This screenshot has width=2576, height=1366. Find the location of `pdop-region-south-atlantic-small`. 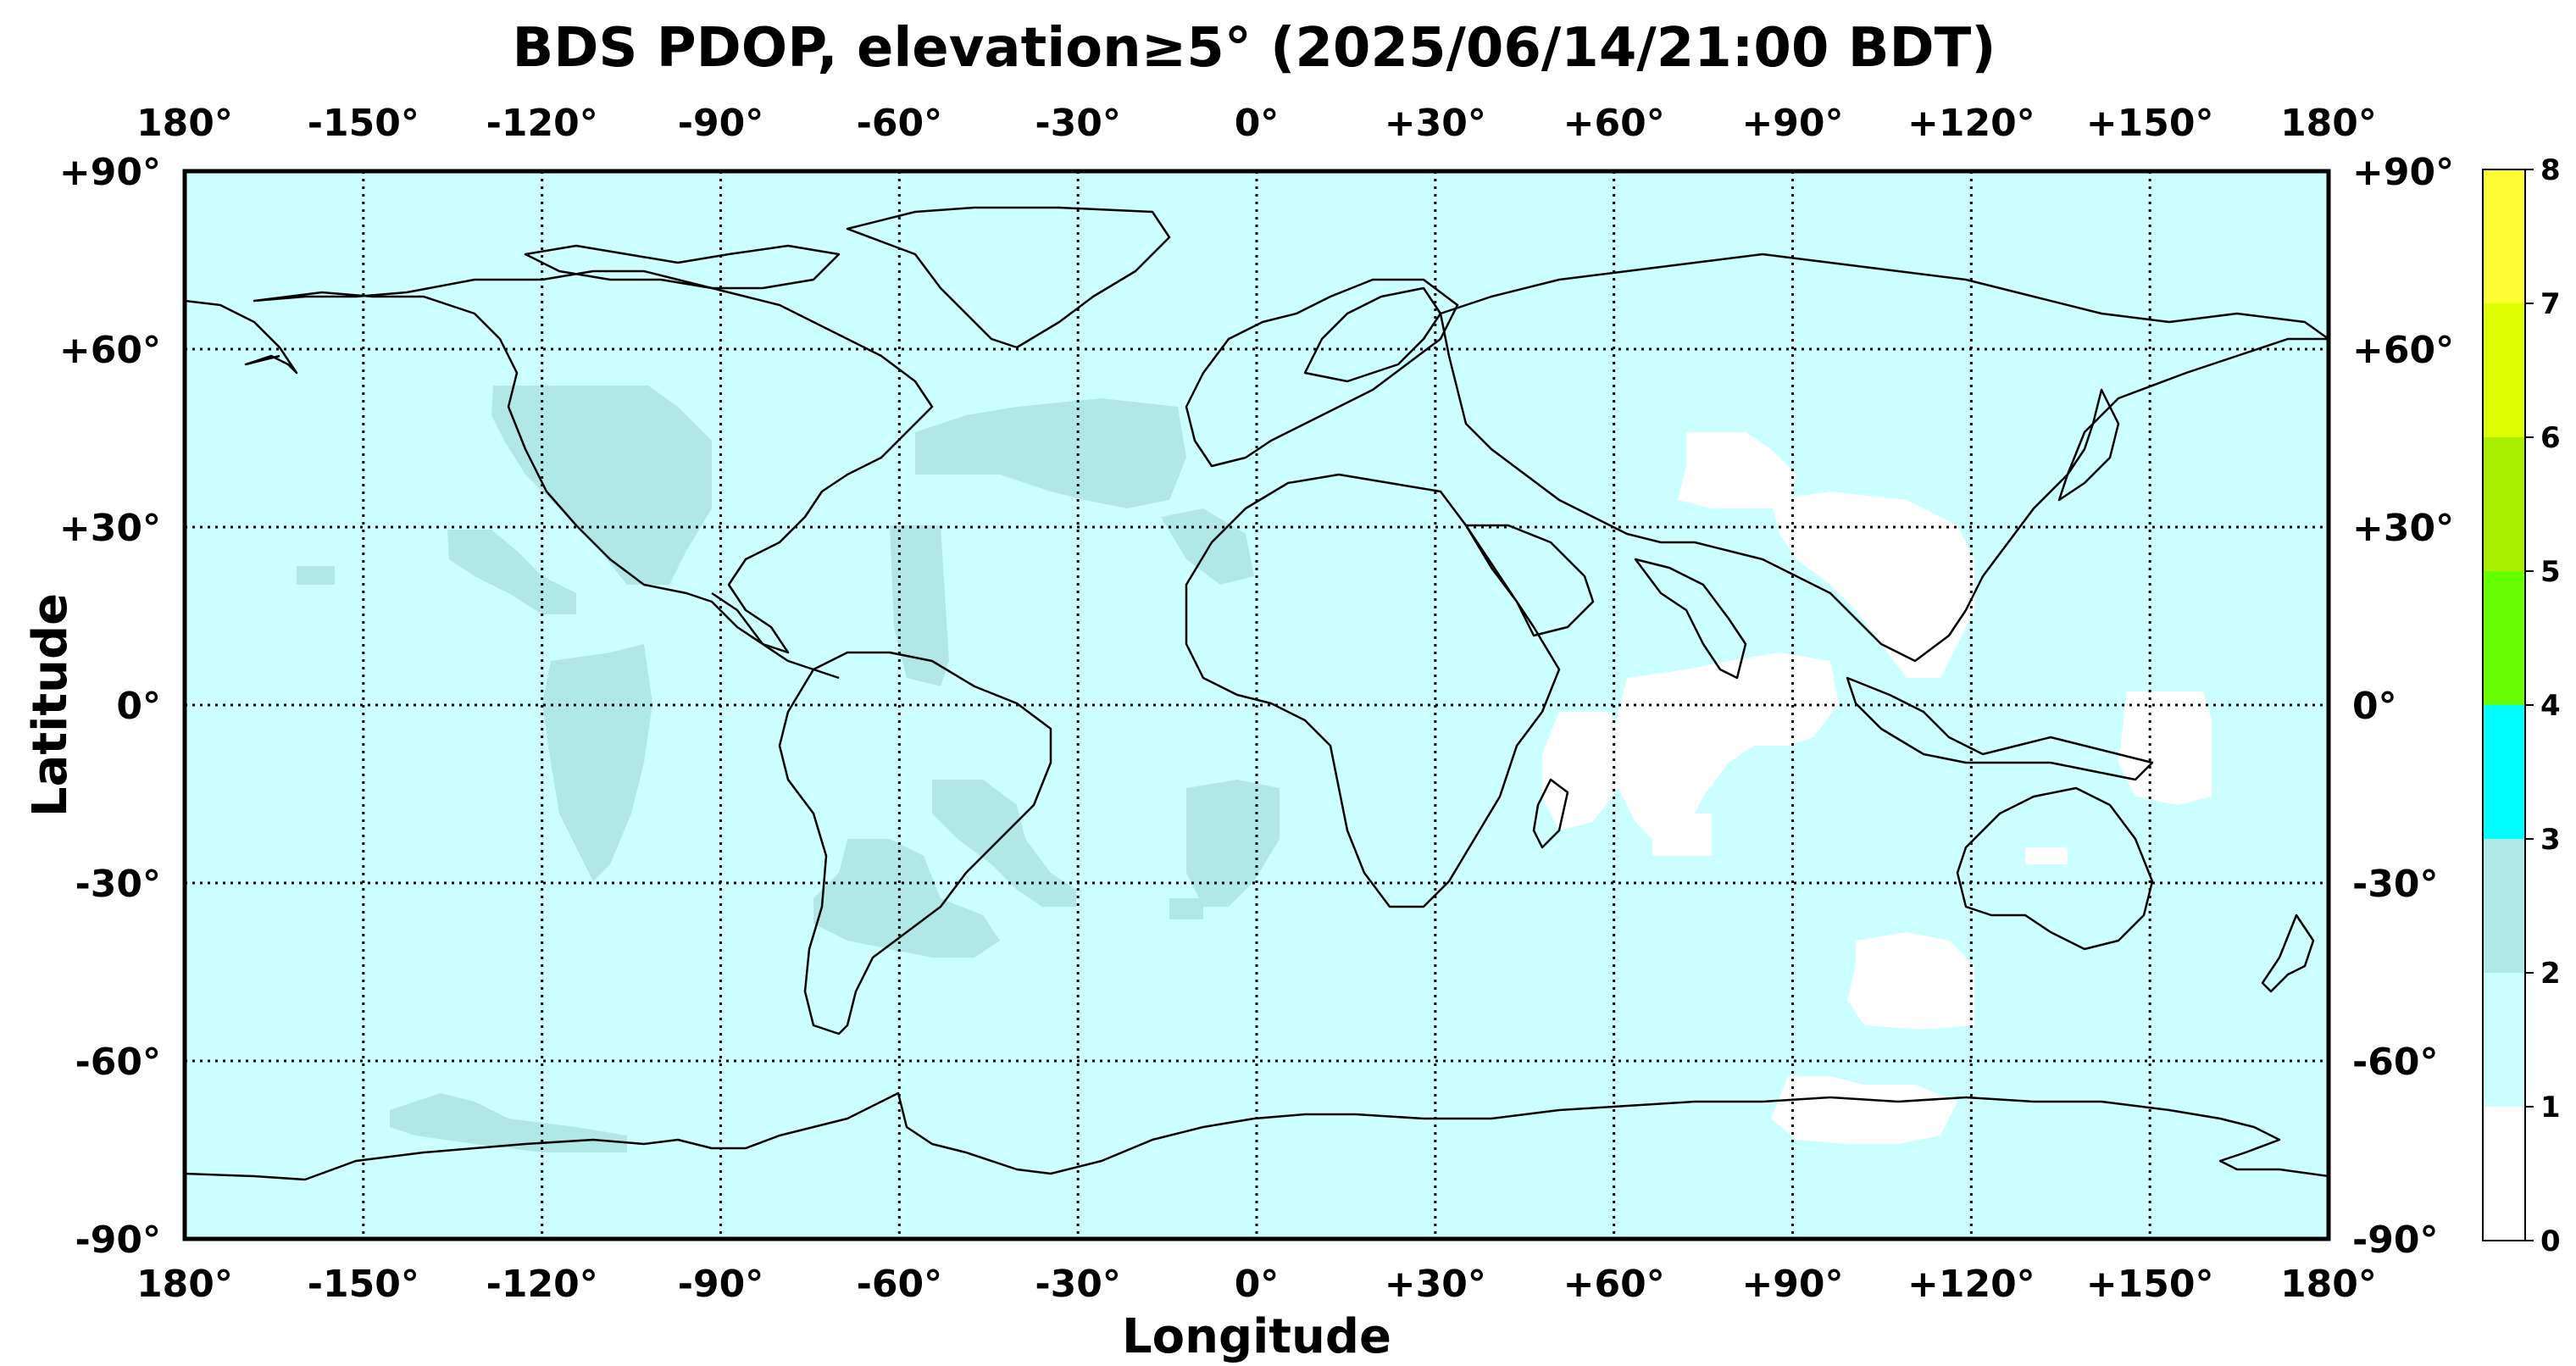

pdop-region-south-atlantic-small is located at coordinates (1186, 908).